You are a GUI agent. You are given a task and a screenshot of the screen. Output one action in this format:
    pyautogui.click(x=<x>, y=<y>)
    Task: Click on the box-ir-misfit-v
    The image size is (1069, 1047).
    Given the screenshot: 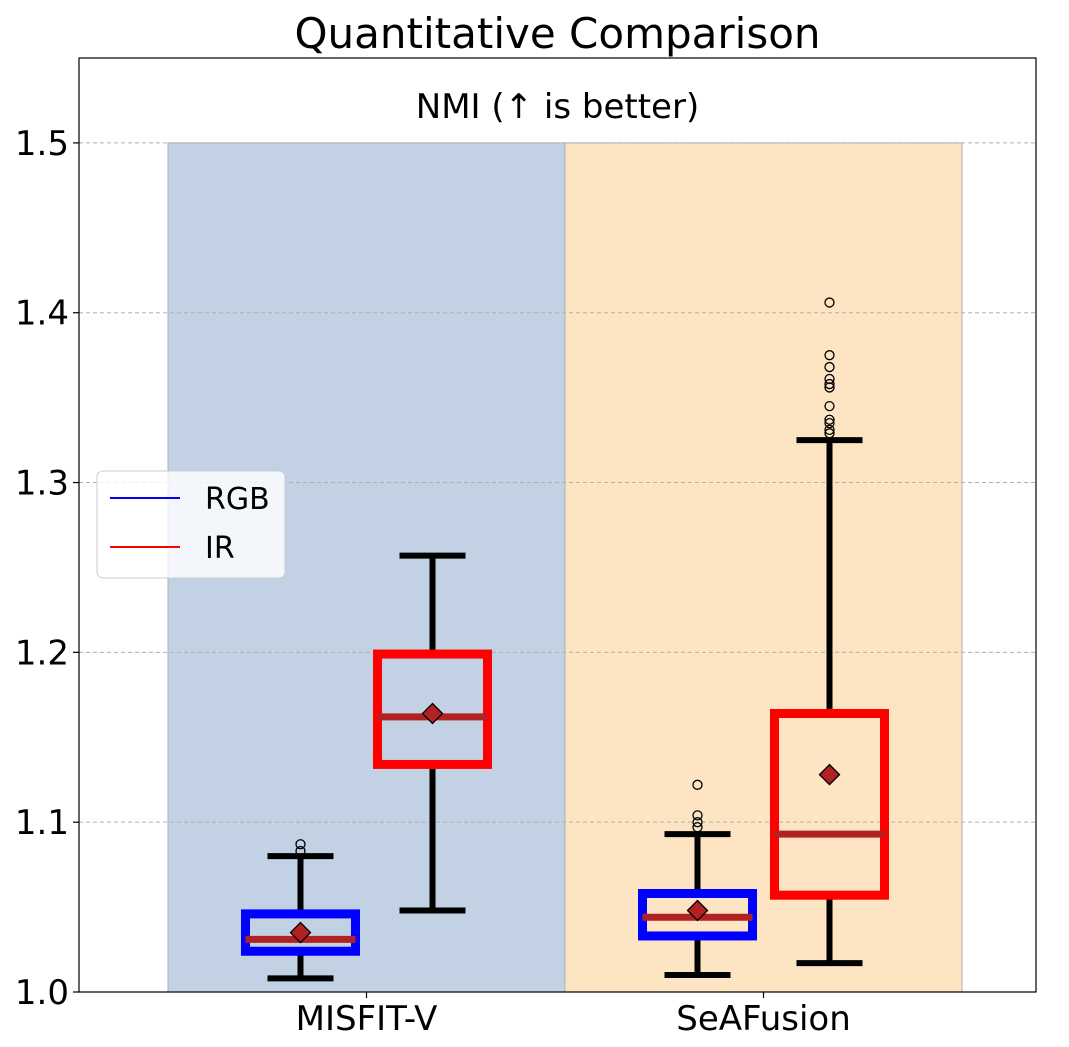 What is the action you would take?
    pyautogui.click(x=432, y=733)
    